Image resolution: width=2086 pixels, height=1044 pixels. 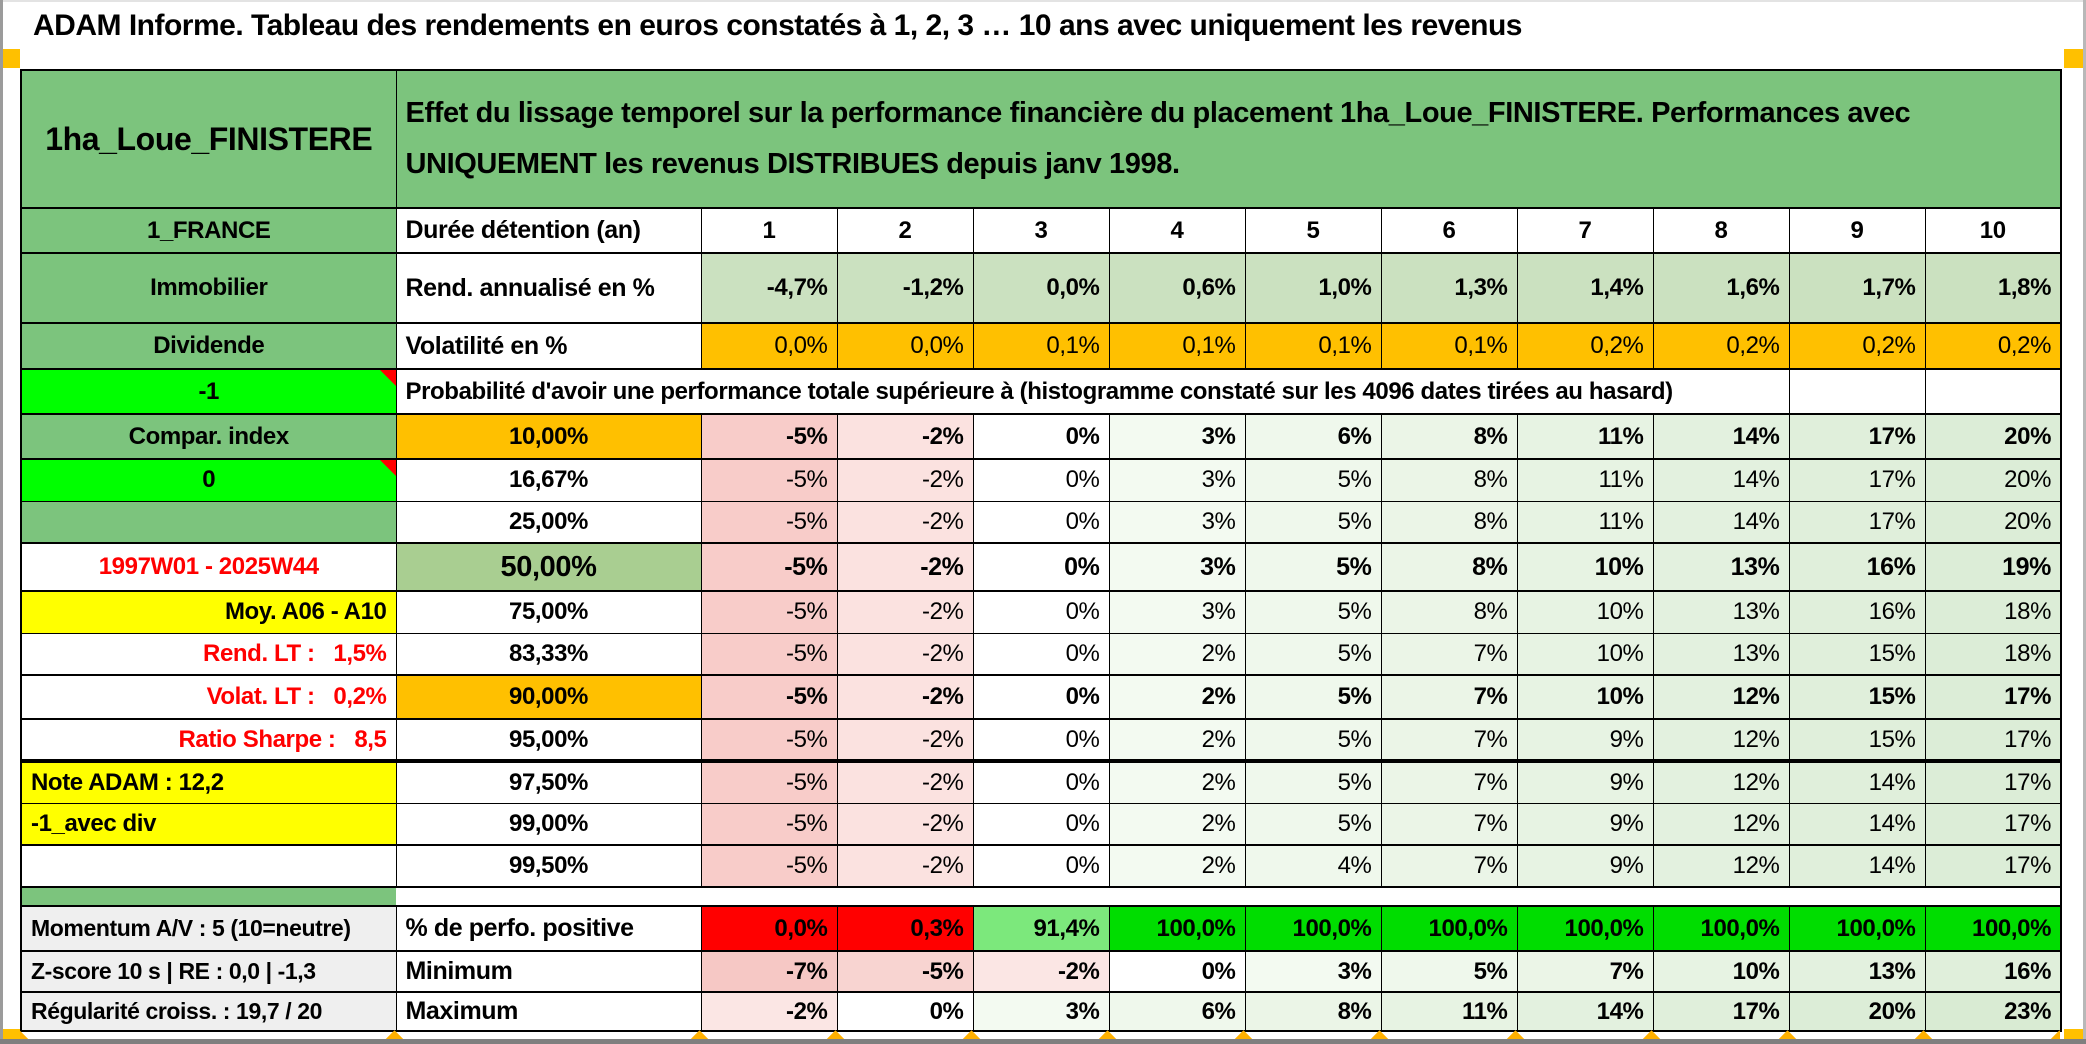 What do you see at coordinates (905, 567) in the screenshot?
I see `quantile-50-row-value-2: -2%` at bounding box center [905, 567].